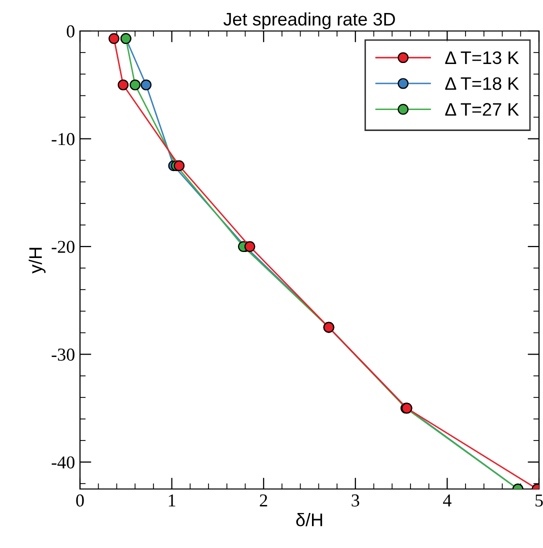 The height and width of the screenshot is (548, 543). I want to click on y-tick-label: -10, so click(63, 139).